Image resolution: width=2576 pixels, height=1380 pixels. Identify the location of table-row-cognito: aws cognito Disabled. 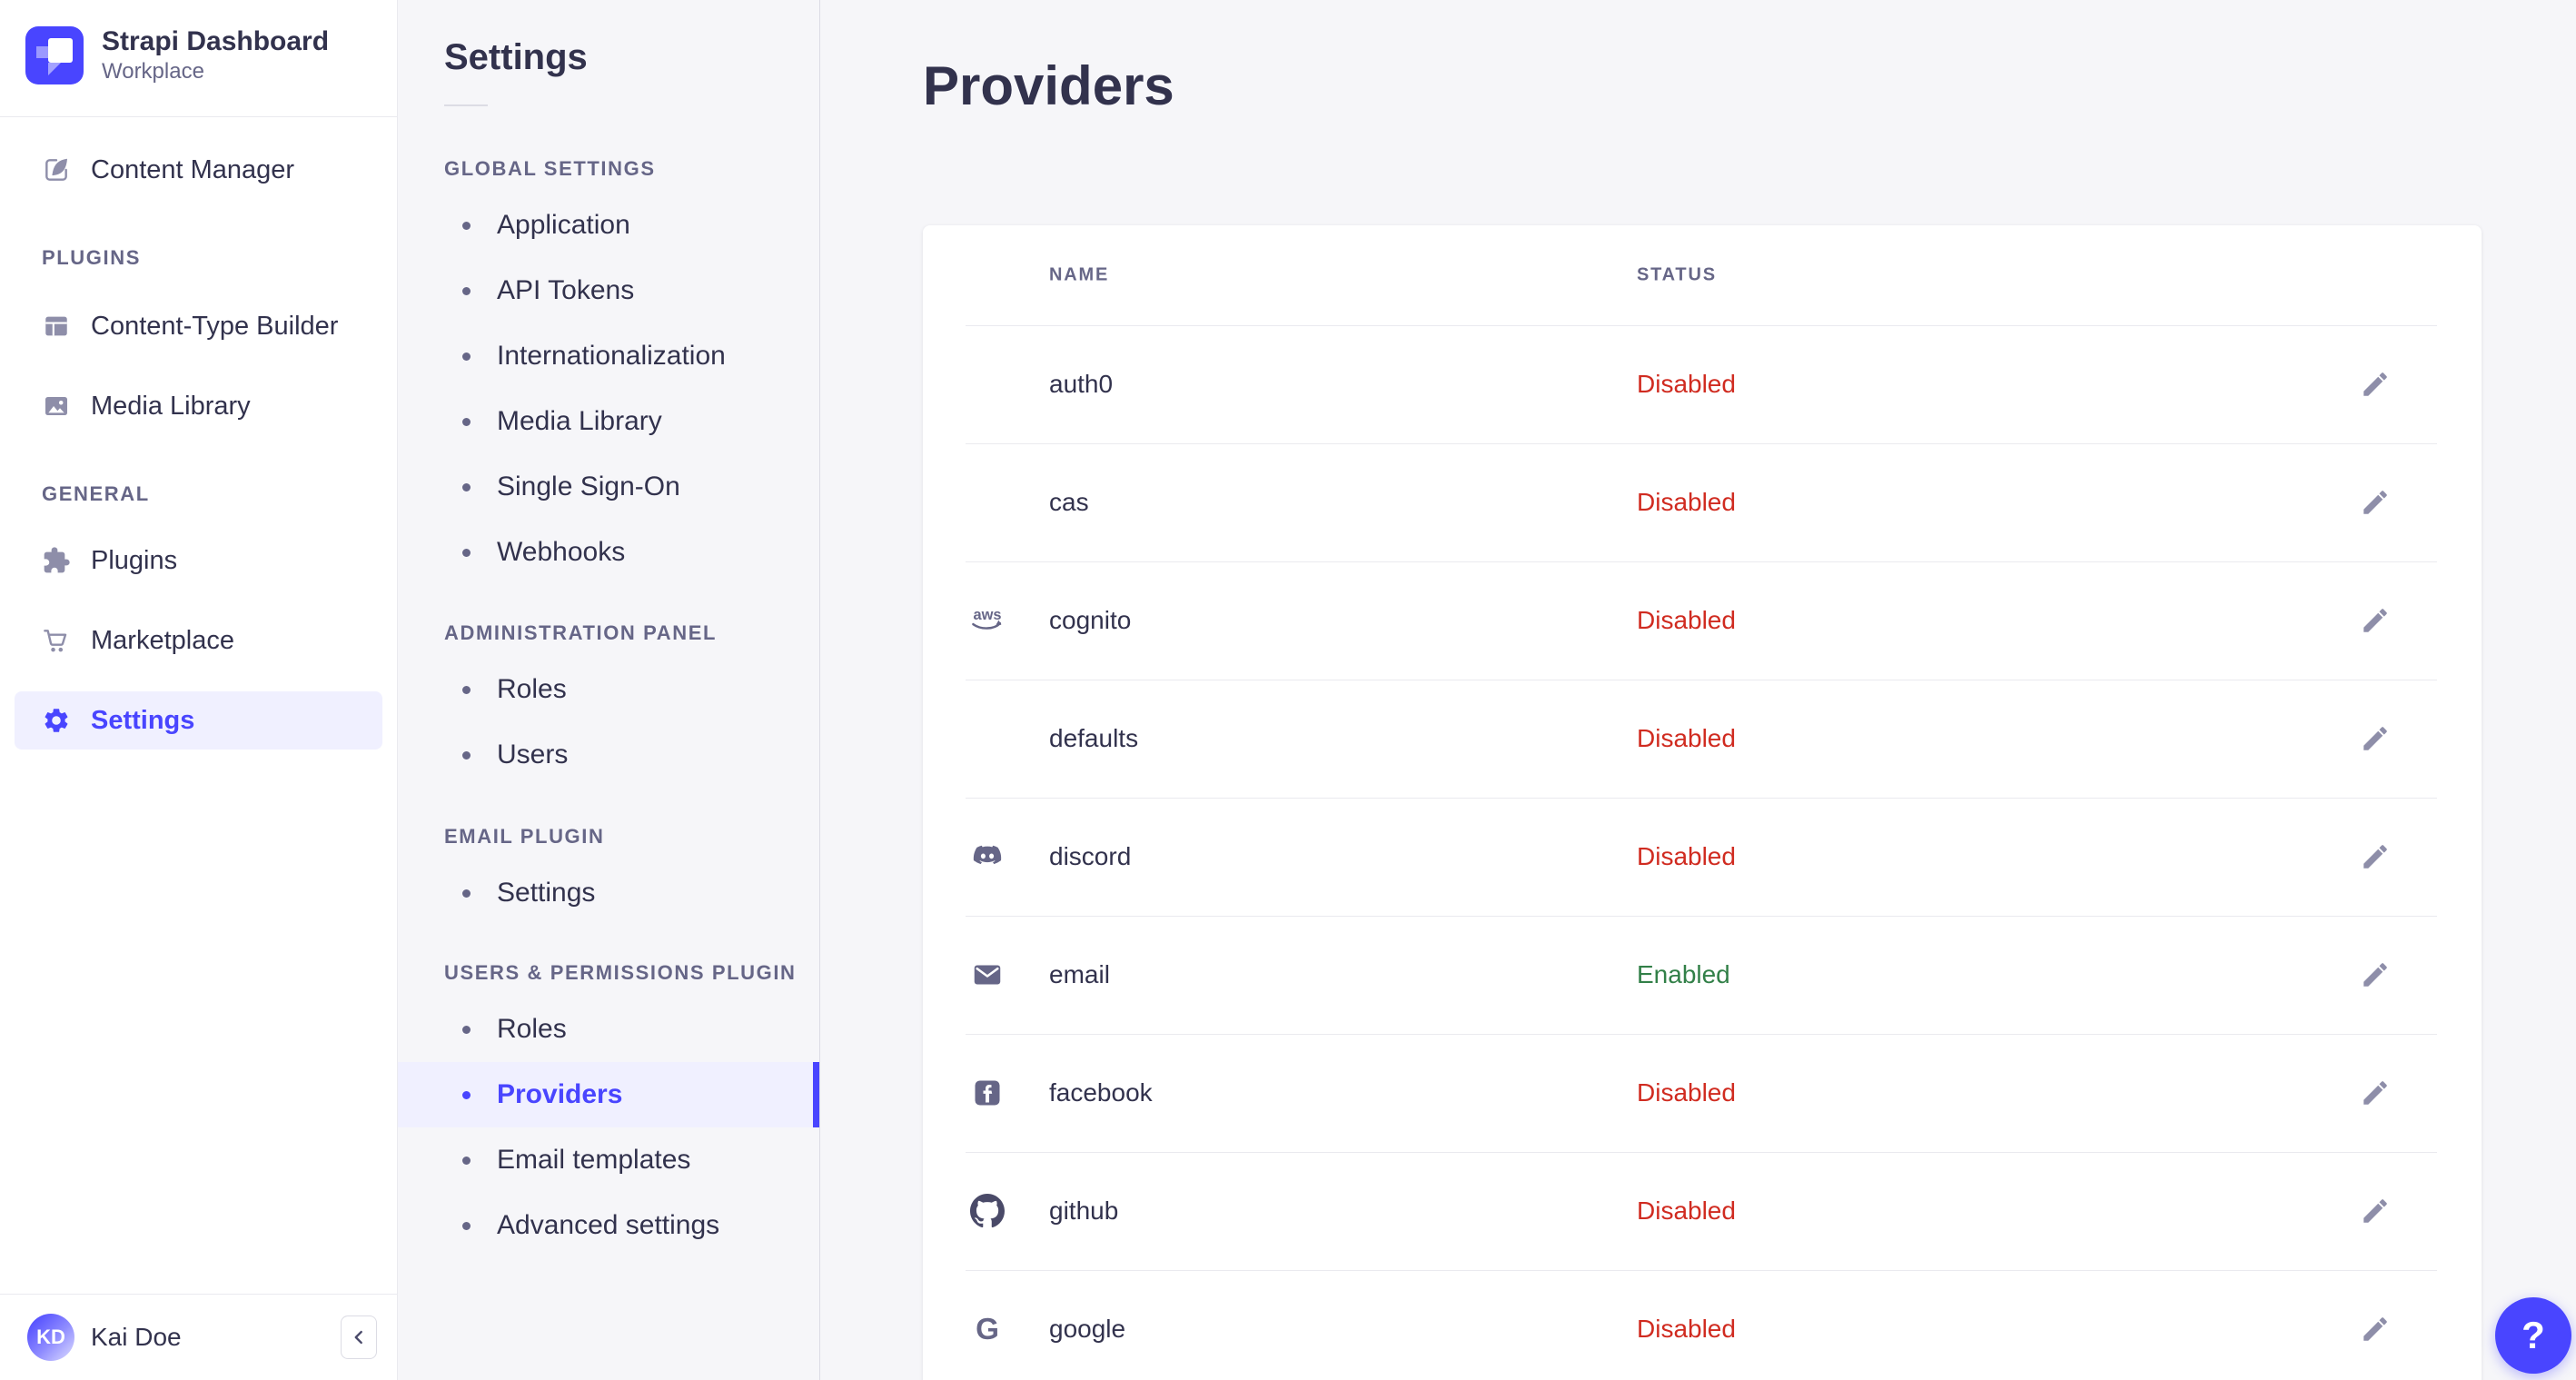
(1702, 620).